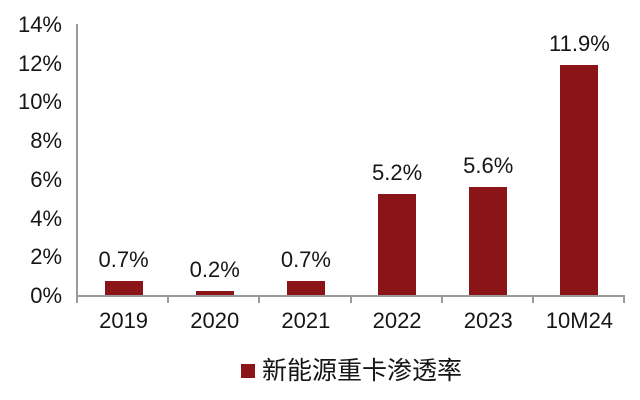 The image size is (640, 400). Describe the element at coordinates (488, 320) in the screenshot. I see `x-tick-label: 2023` at that location.